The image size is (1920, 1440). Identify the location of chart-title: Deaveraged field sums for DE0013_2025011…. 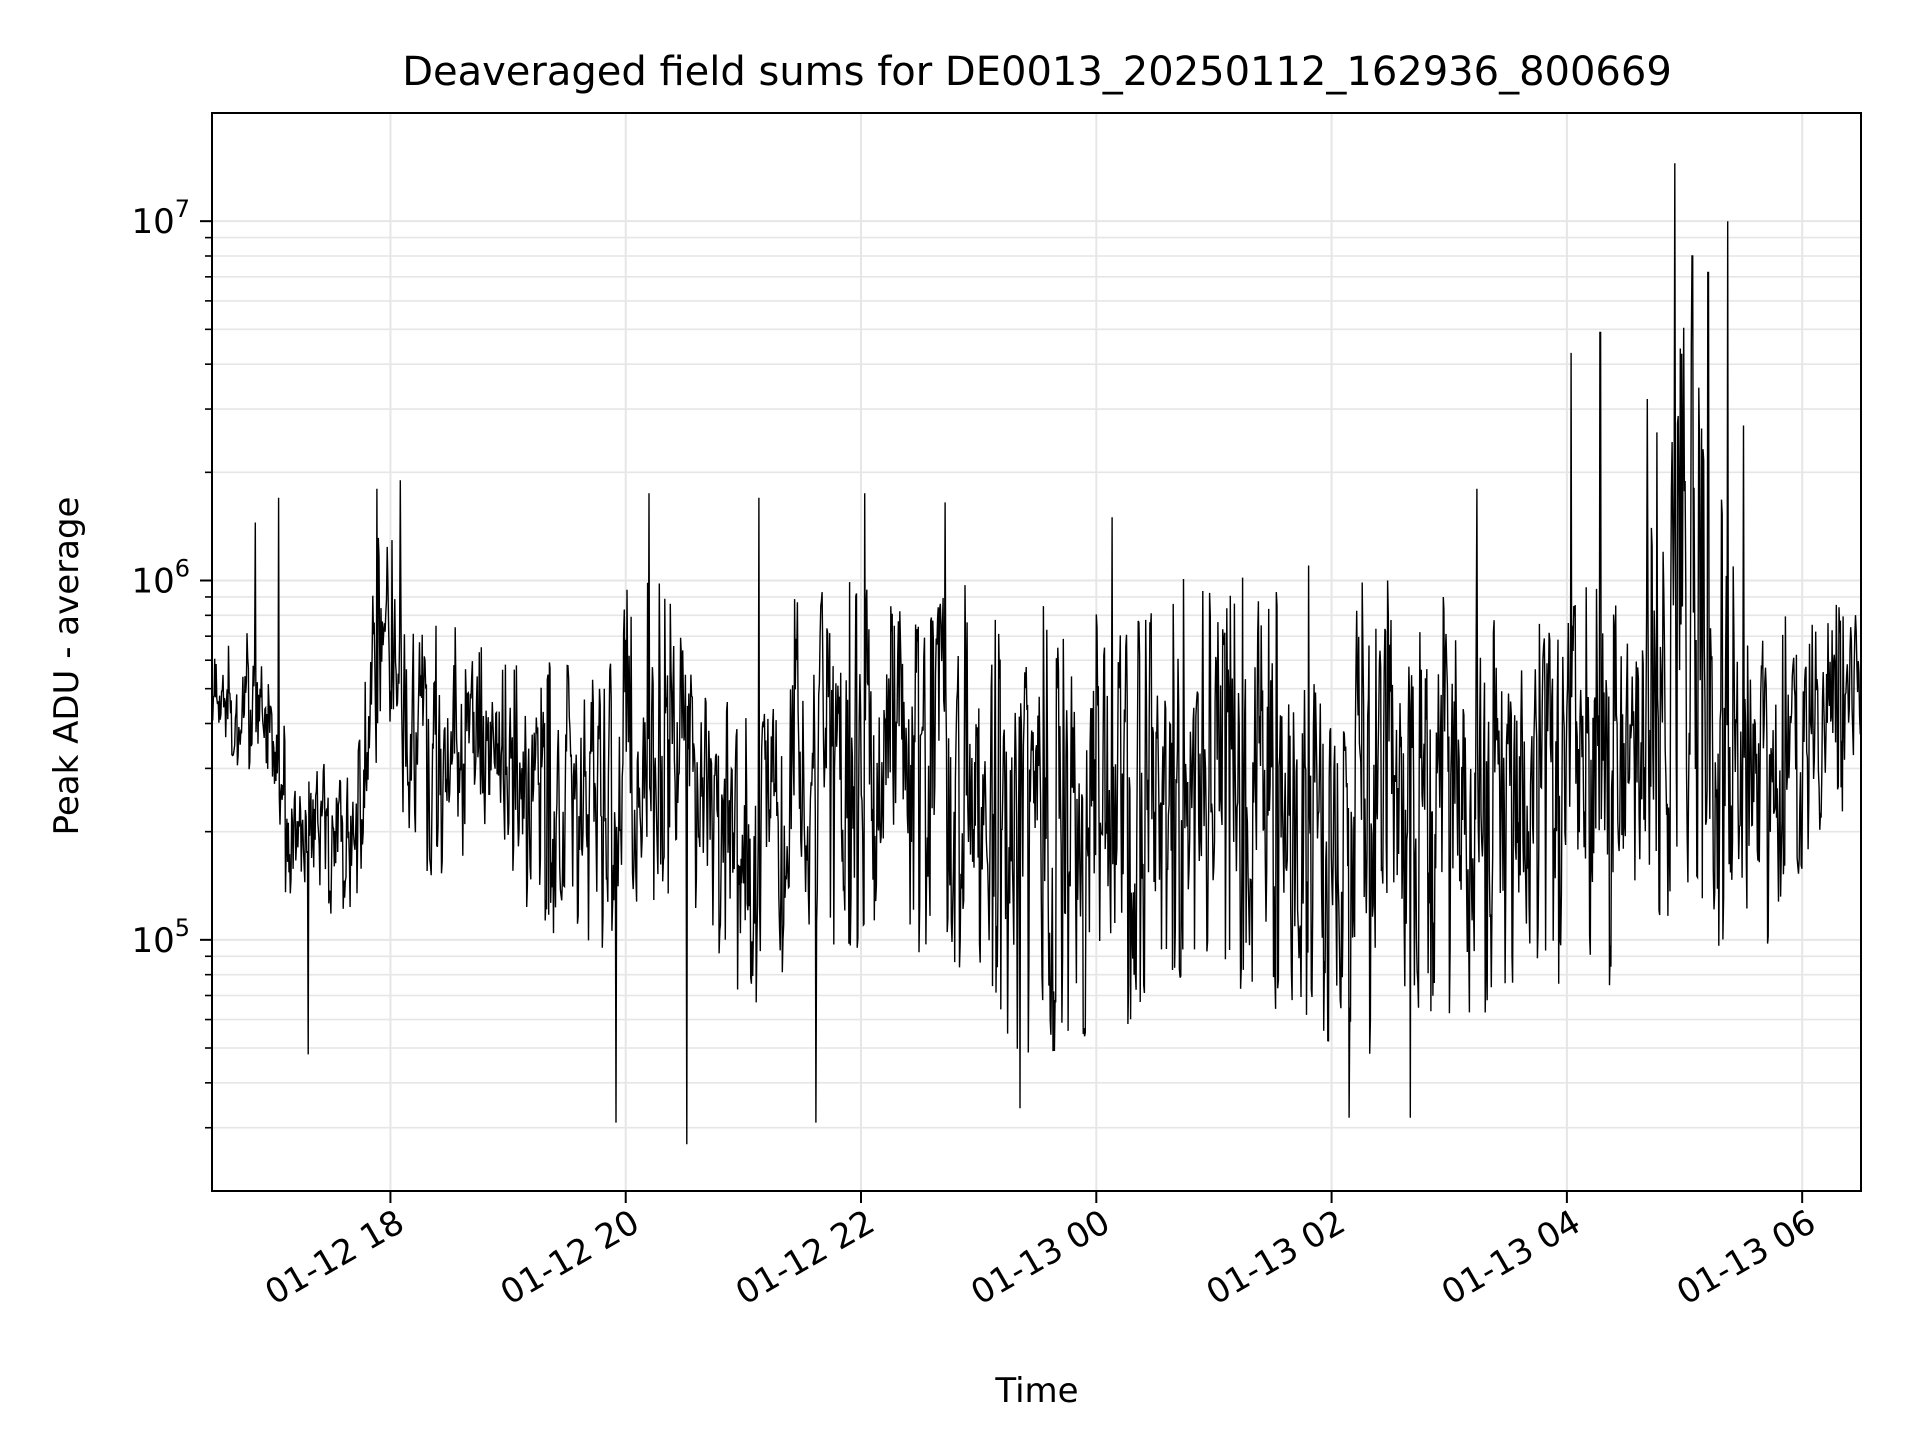
(1037, 72).